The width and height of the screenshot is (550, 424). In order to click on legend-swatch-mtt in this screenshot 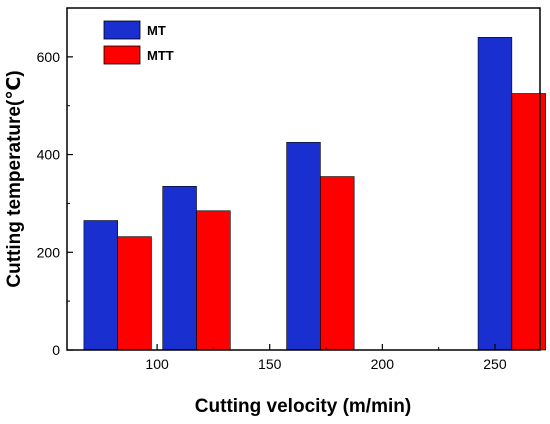, I will do `click(122, 55)`.